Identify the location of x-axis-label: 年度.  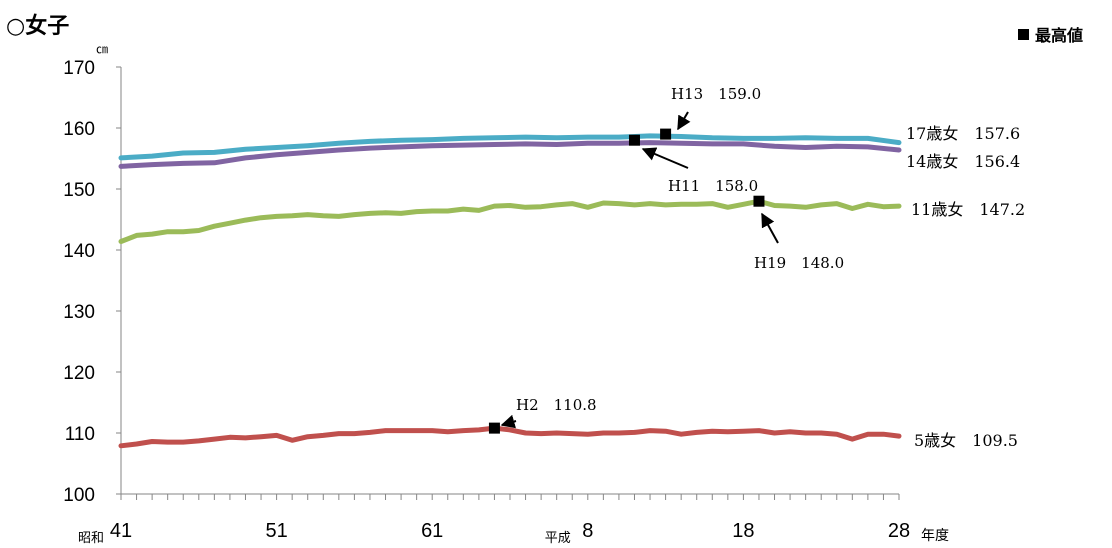
(935, 536).